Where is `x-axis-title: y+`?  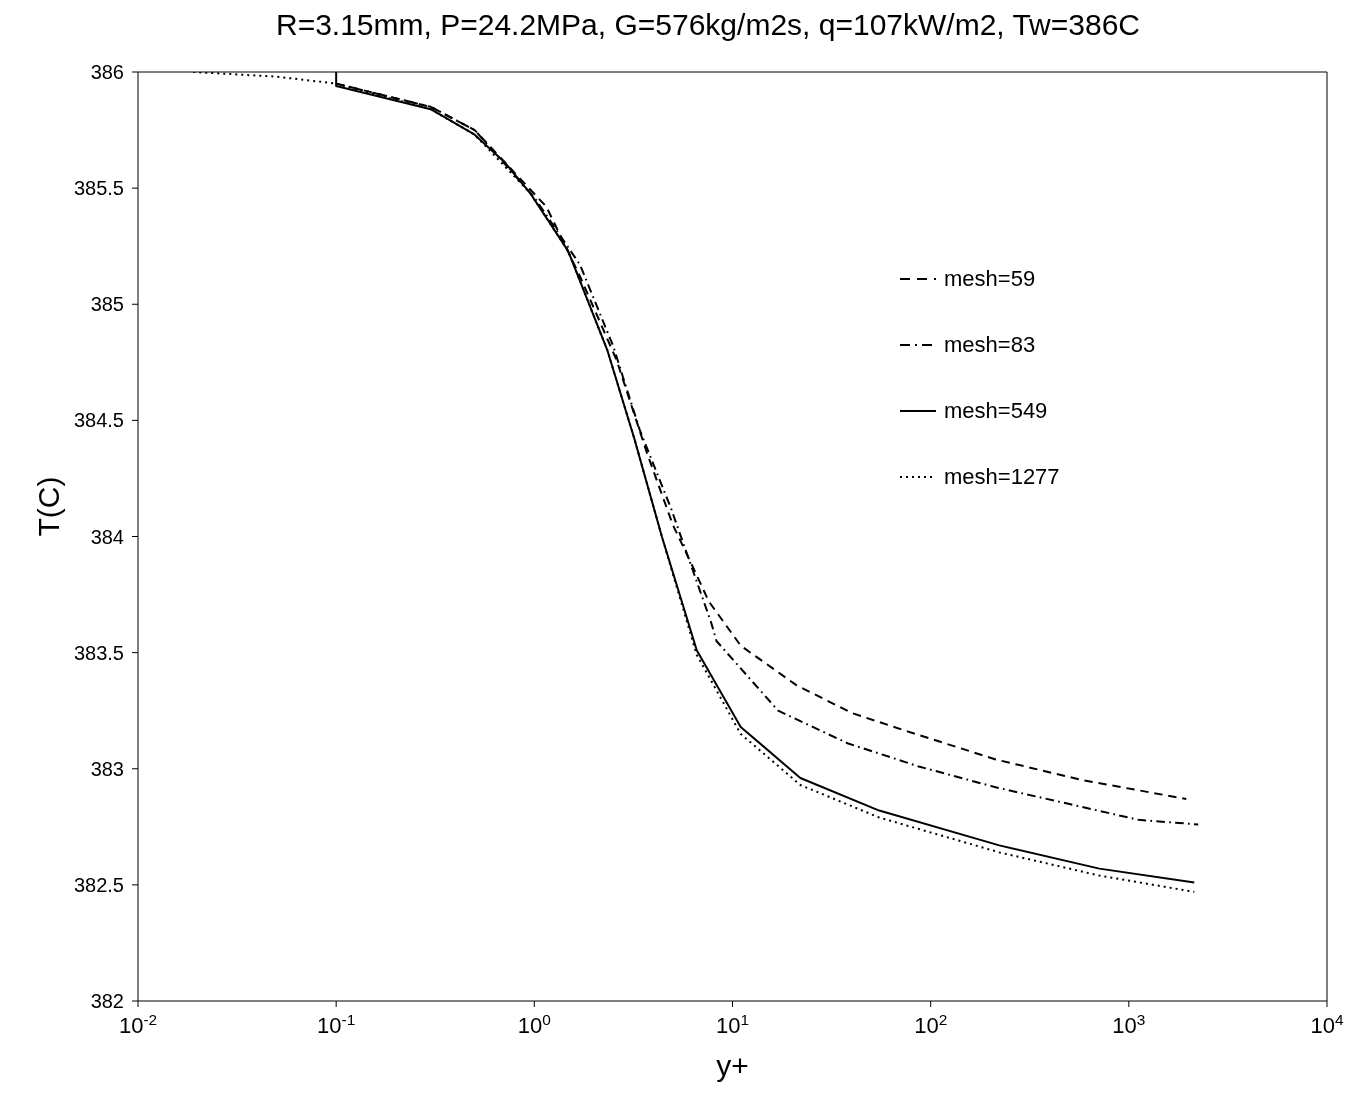 x-axis-title: y+ is located at coordinates (732, 1065).